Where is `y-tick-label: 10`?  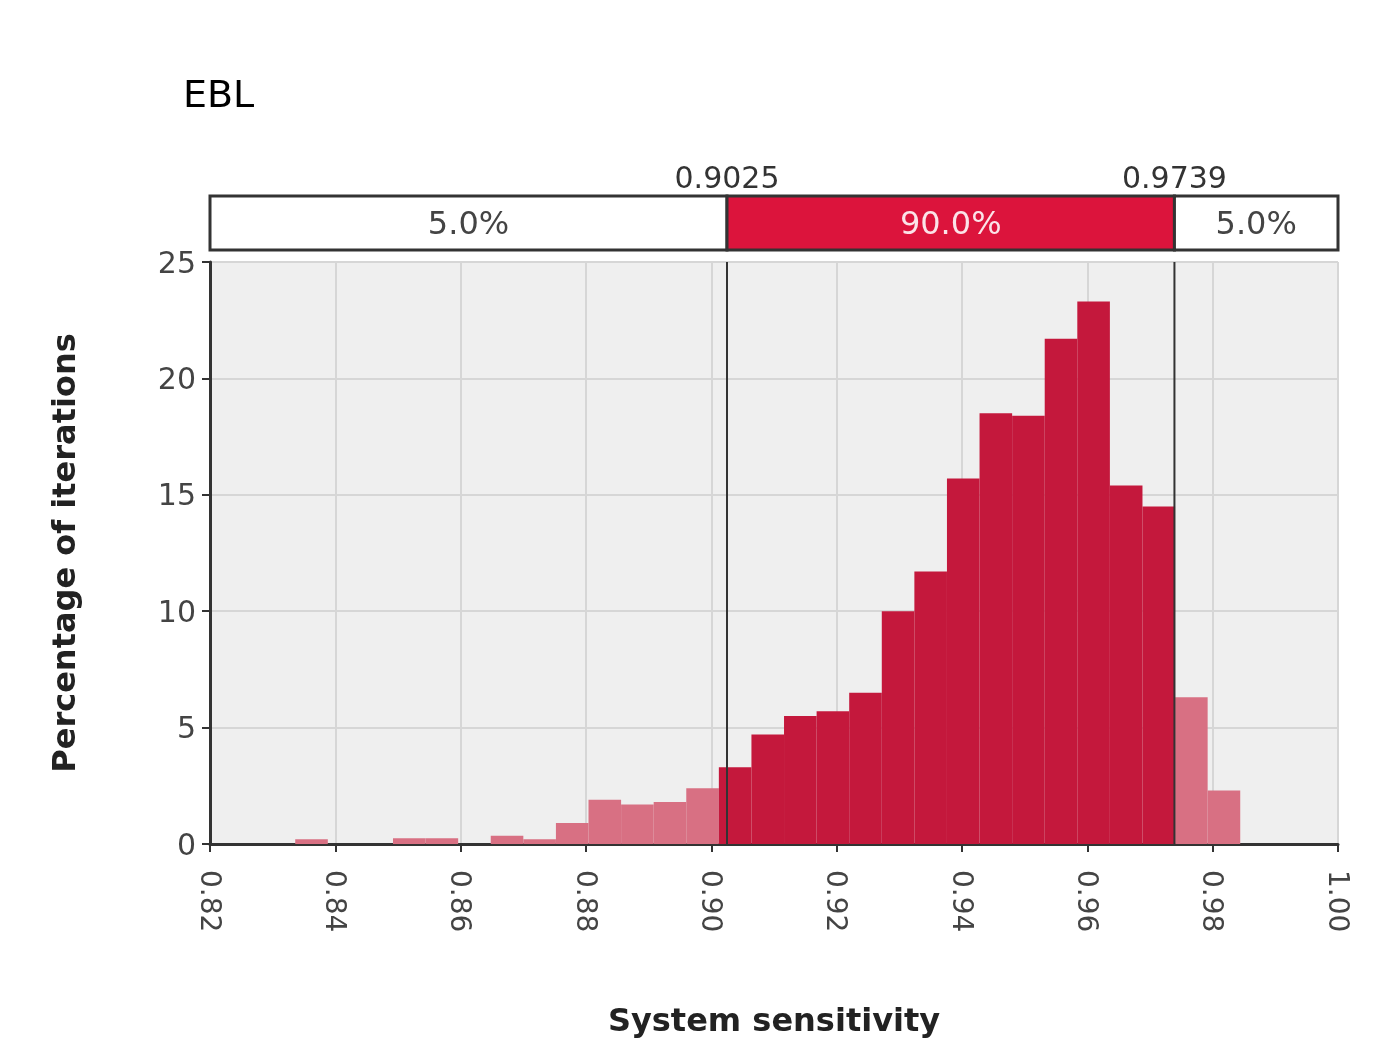 y-tick-label: 10 is located at coordinates (176, 611).